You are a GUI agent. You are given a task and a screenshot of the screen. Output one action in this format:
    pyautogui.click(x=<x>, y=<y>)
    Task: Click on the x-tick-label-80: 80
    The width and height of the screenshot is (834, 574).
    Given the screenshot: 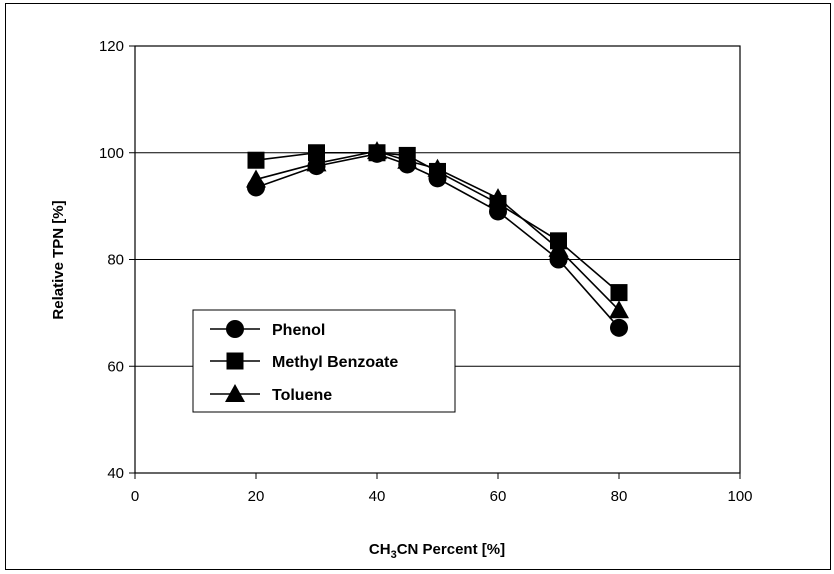 What is the action you would take?
    pyautogui.click(x=619, y=496)
    